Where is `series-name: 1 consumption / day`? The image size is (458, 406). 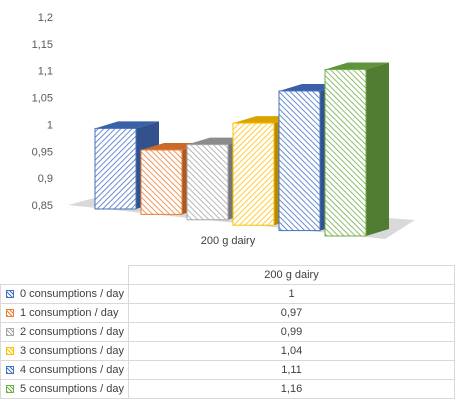
series-name: 1 consumption / day is located at coordinates (69, 313).